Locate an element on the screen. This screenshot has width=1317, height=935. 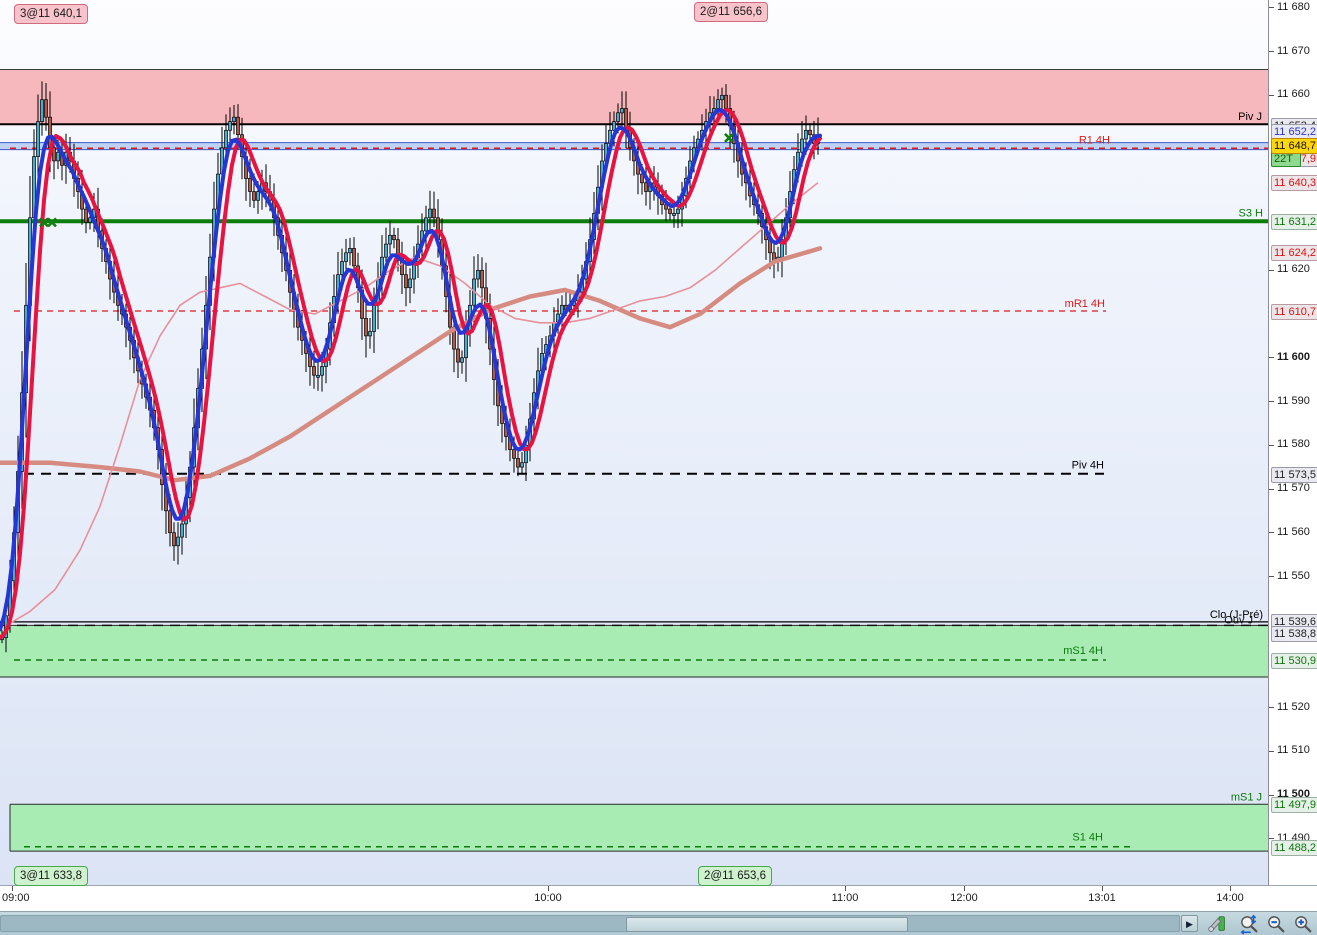
ms1-4h-label: mS1 4H is located at coordinates (1083, 651).